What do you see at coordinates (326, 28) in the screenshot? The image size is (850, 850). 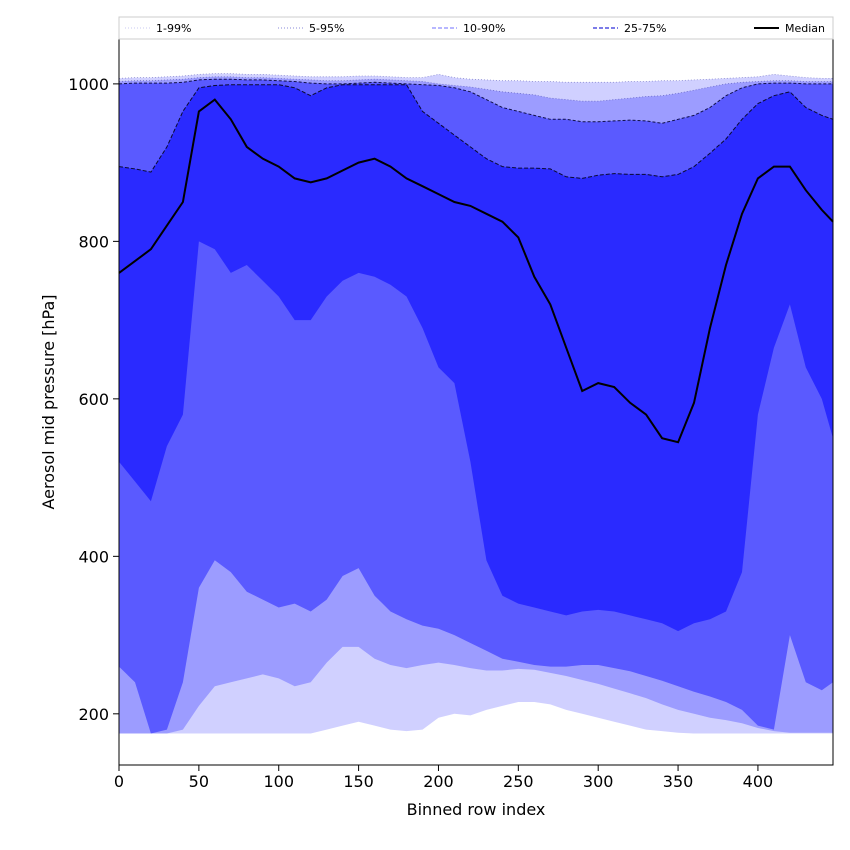 I see `legend-label: 5-95%` at bounding box center [326, 28].